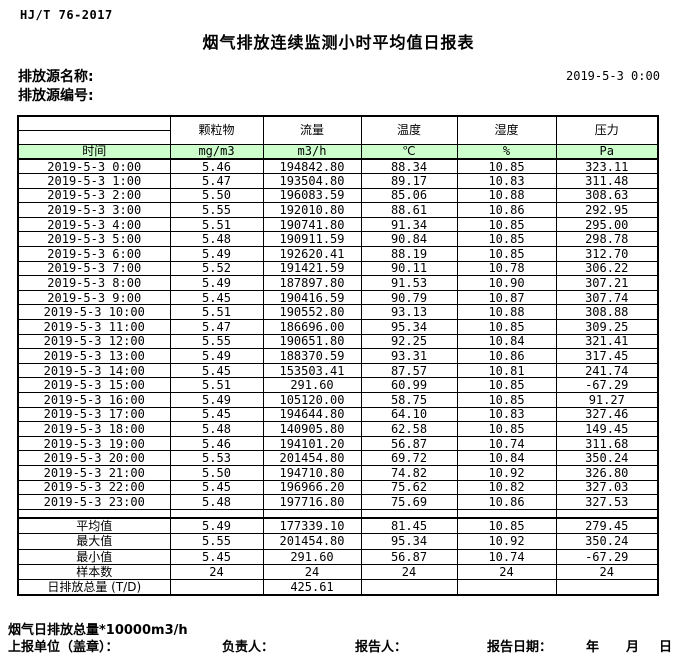 The width and height of the screenshot is (677, 657). What do you see at coordinates (409, 400) in the screenshot?
I see `value-cell: 58.75` at bounding box center [409, 400].